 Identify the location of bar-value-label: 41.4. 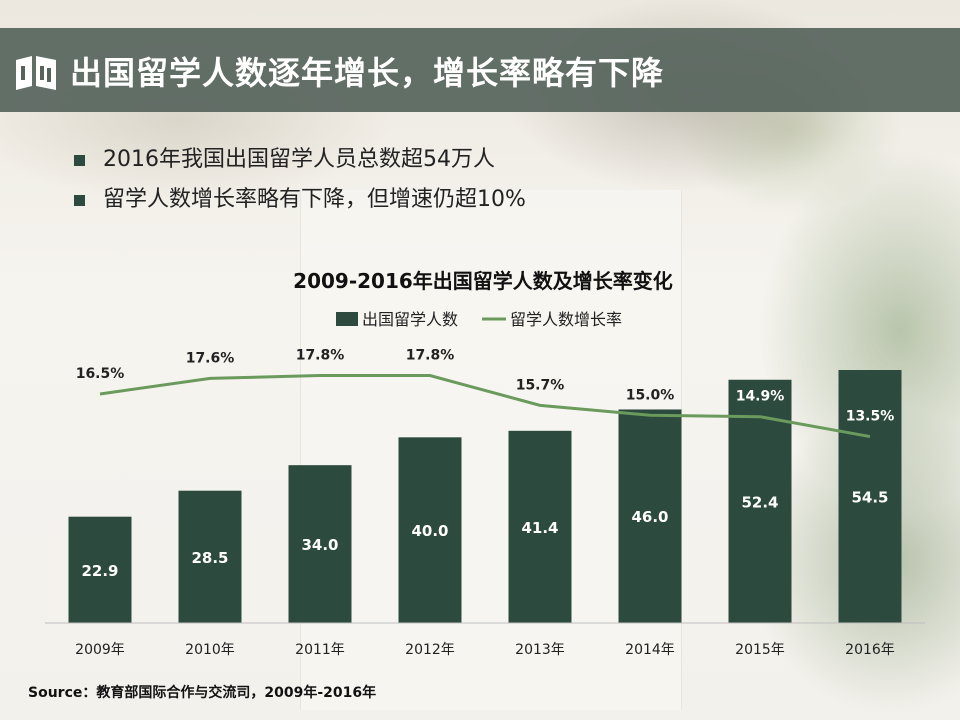
(539, 528).